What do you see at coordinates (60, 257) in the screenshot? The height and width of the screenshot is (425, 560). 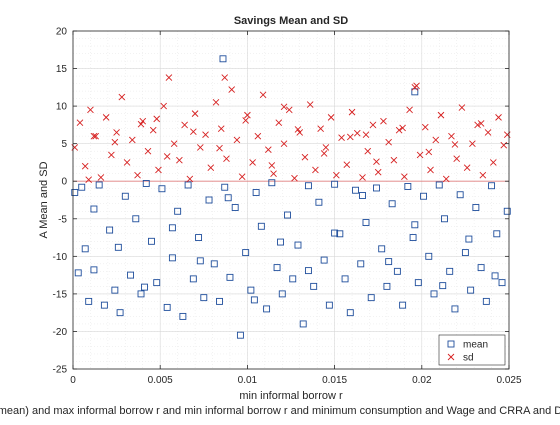 I see `y-tick-label: -10` at bounding box center [60, 257].